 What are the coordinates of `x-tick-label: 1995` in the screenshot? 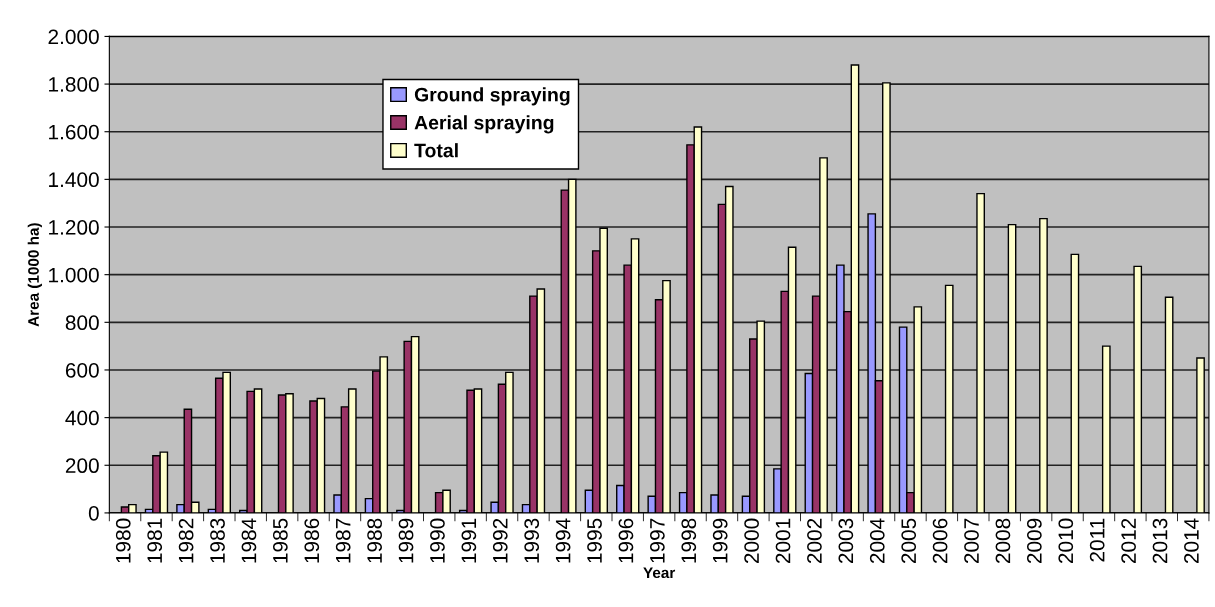 It's located at (594, 540).